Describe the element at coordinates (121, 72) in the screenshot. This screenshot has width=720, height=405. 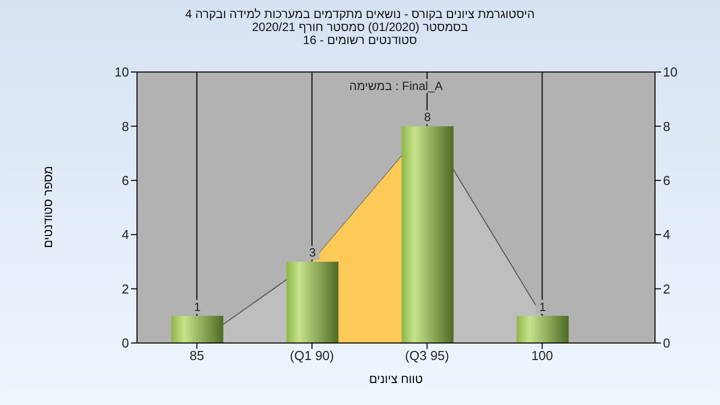
I see `y-tick-label: 10` at that location.